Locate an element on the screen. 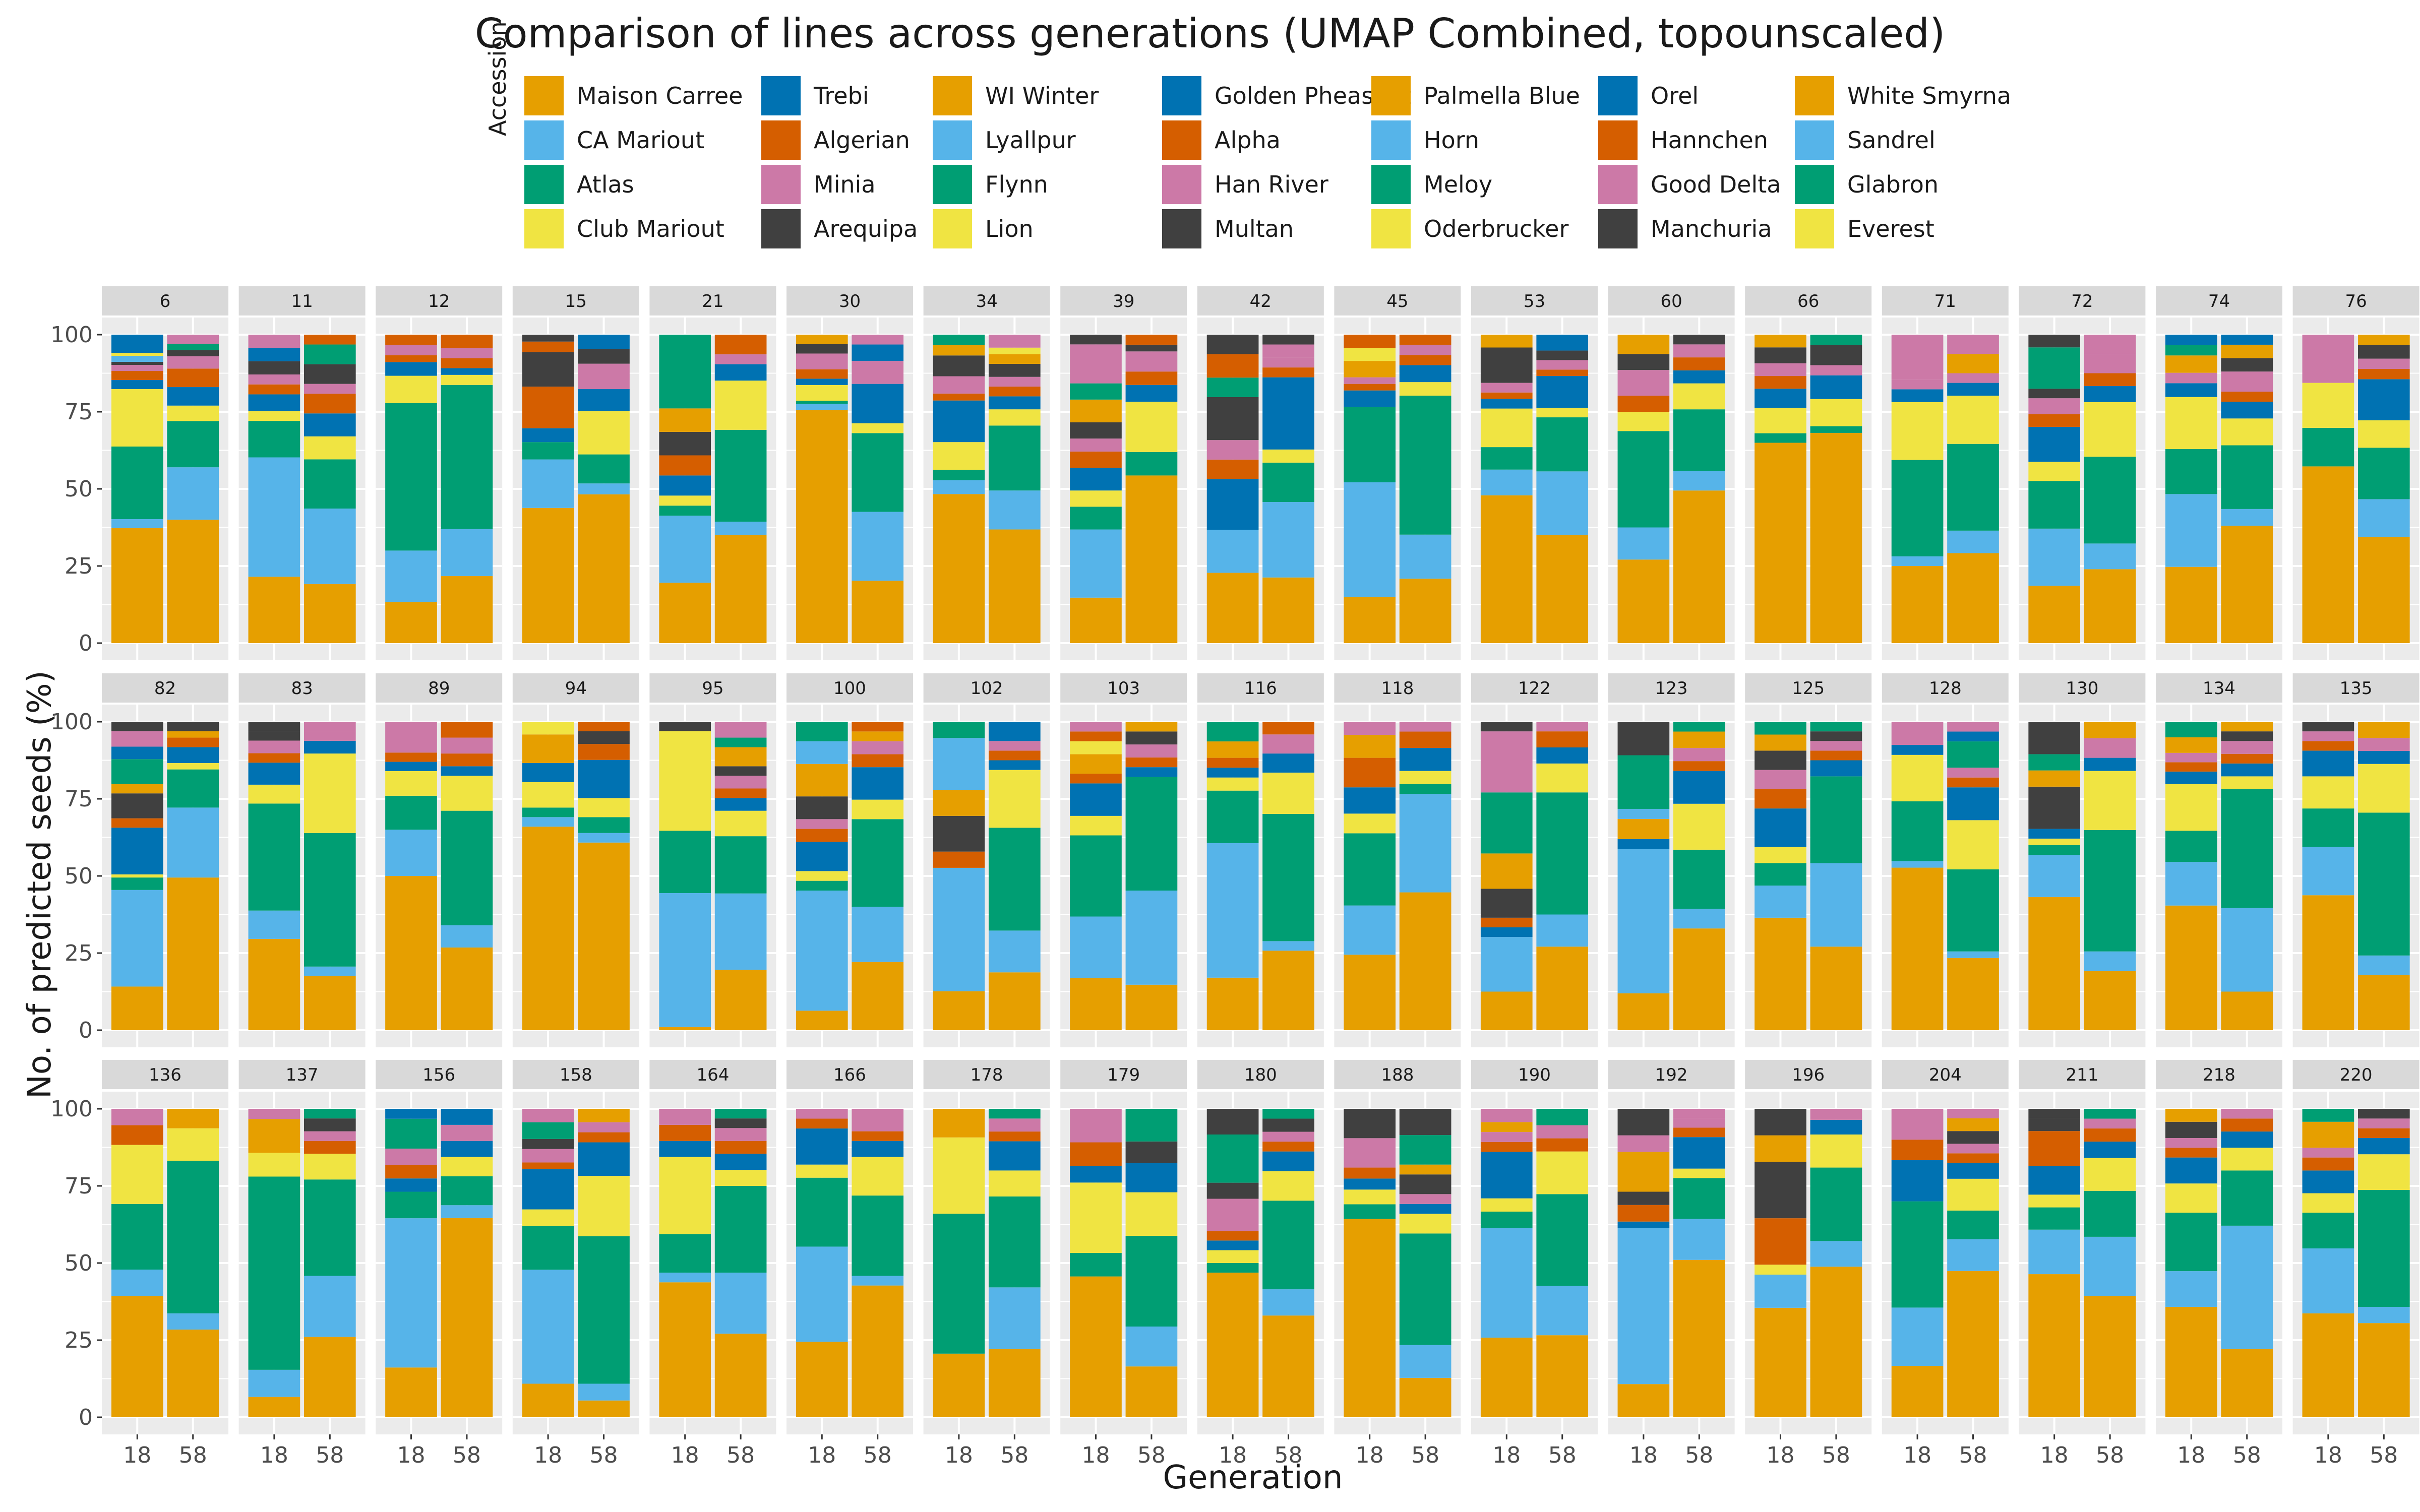 The height and width of the screenshot is (1512, 2420). legend-label: Alpha is located at coordinates (1248, 140).